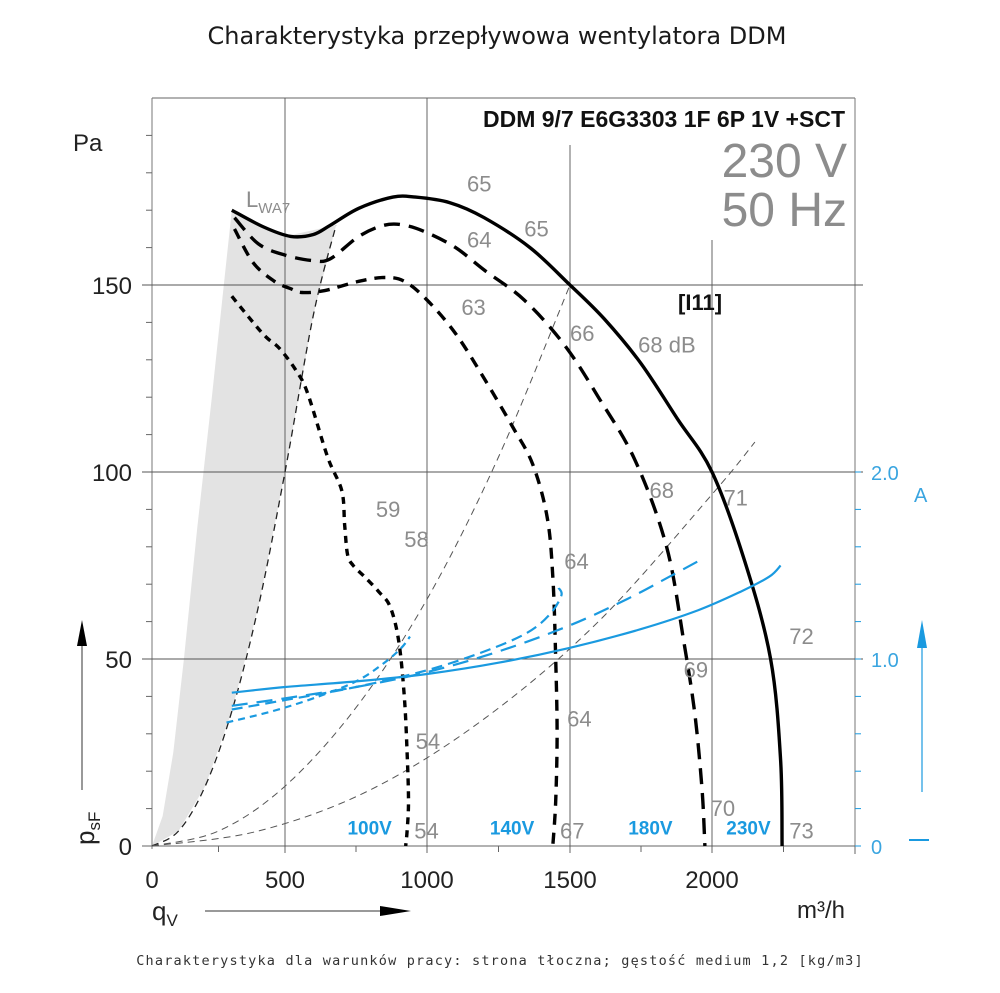  What do you see at coordinates (711, 880) in the screenshot?
I see `x-tick-label: 2000` at bounding box center [711, 880].